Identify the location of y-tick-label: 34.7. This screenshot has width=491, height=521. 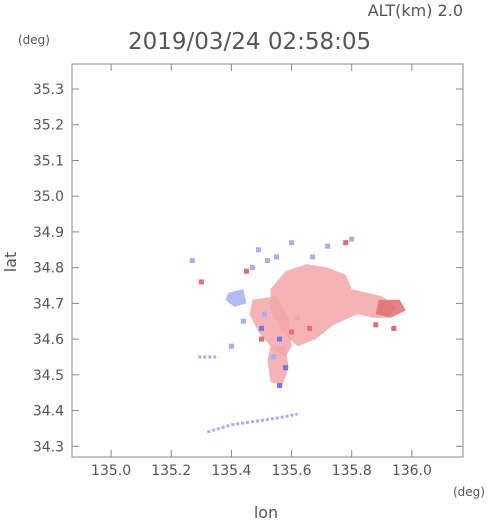
(48, 304).